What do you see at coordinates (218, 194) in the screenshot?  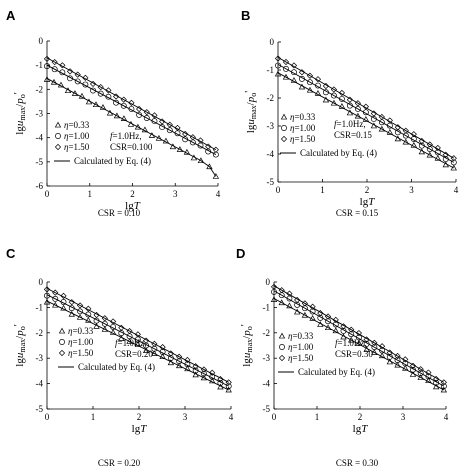 I see `x-tick-label-a: 4` at bounding box center [218, 194].